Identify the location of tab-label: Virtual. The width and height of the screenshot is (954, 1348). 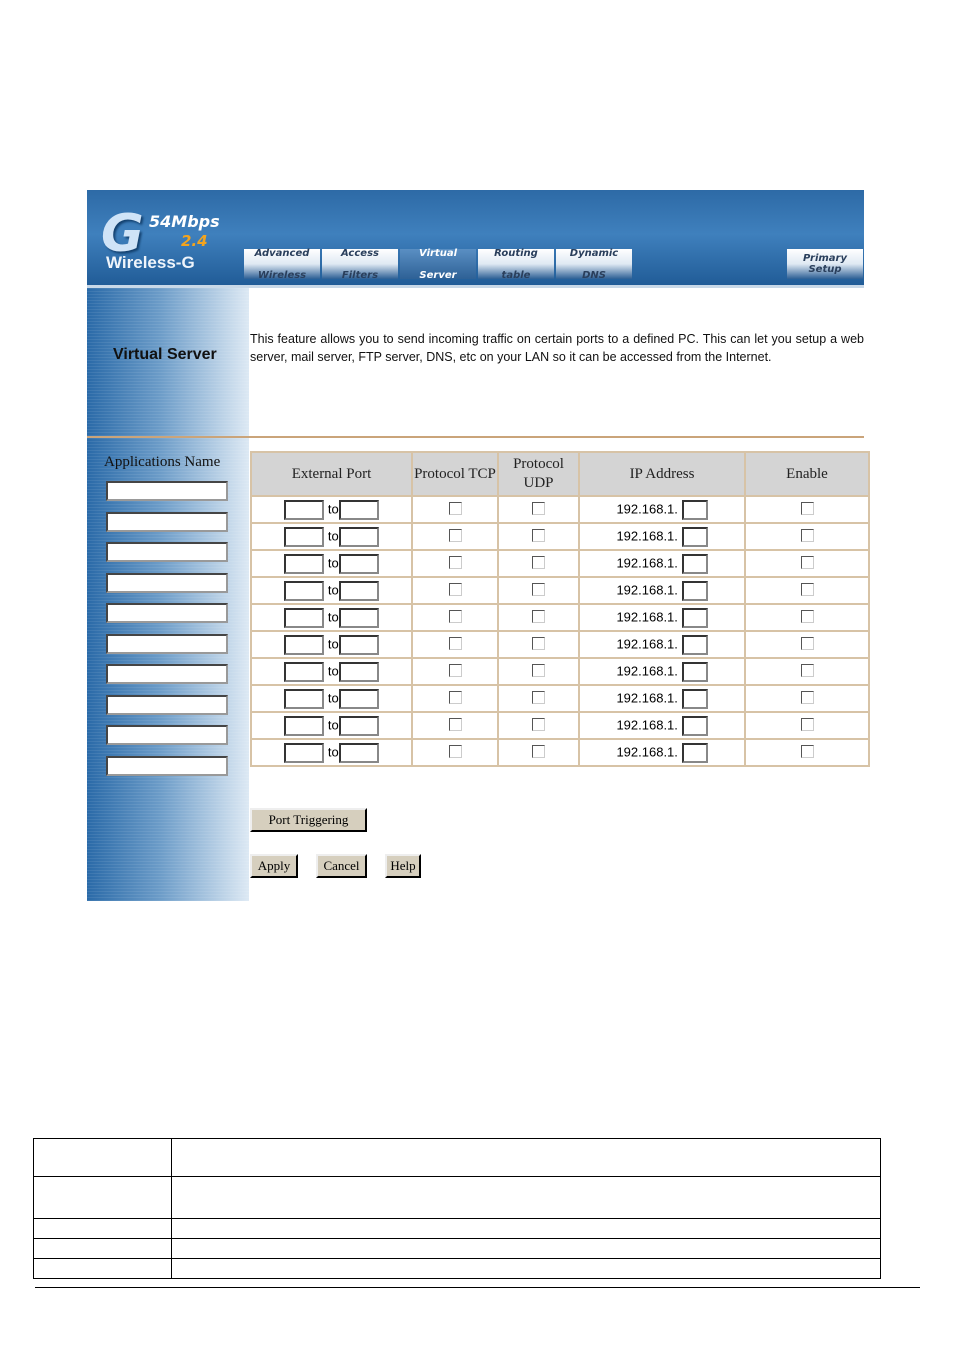
(438, 253).